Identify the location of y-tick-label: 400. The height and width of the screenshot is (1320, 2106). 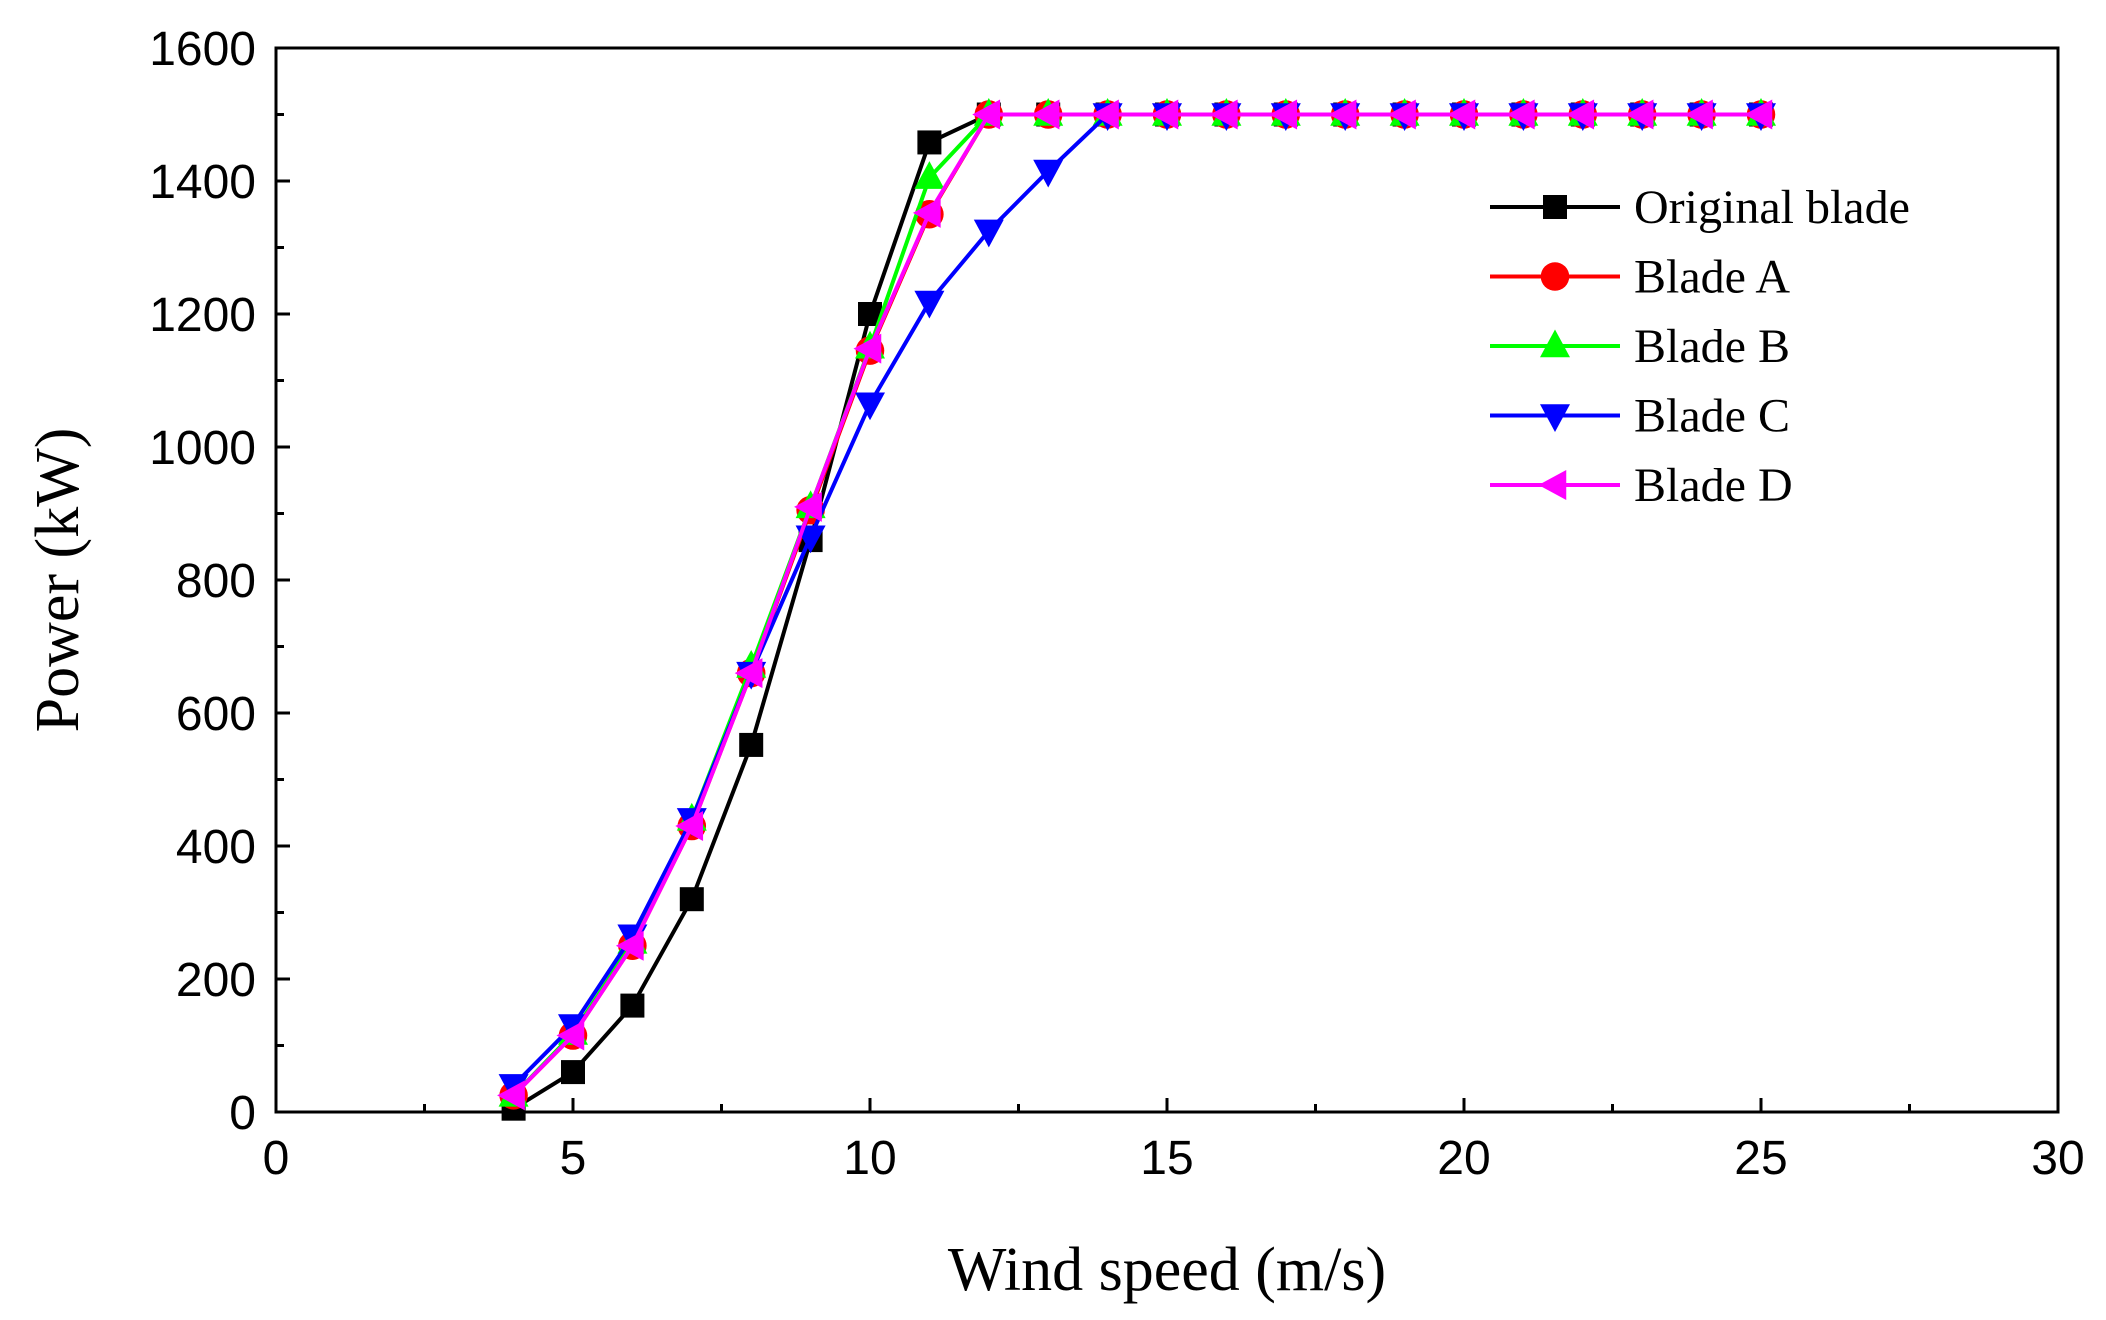
(216, 847).